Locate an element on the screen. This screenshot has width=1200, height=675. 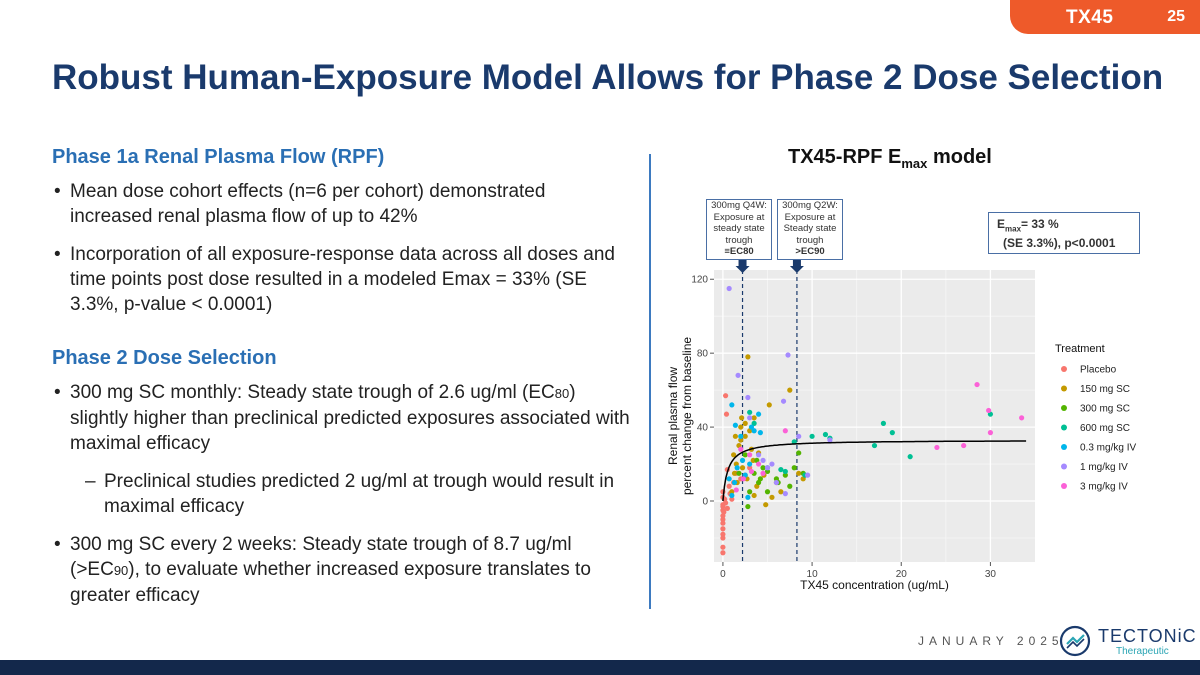
arrow-down-icon is located at coordinates (796, 266).